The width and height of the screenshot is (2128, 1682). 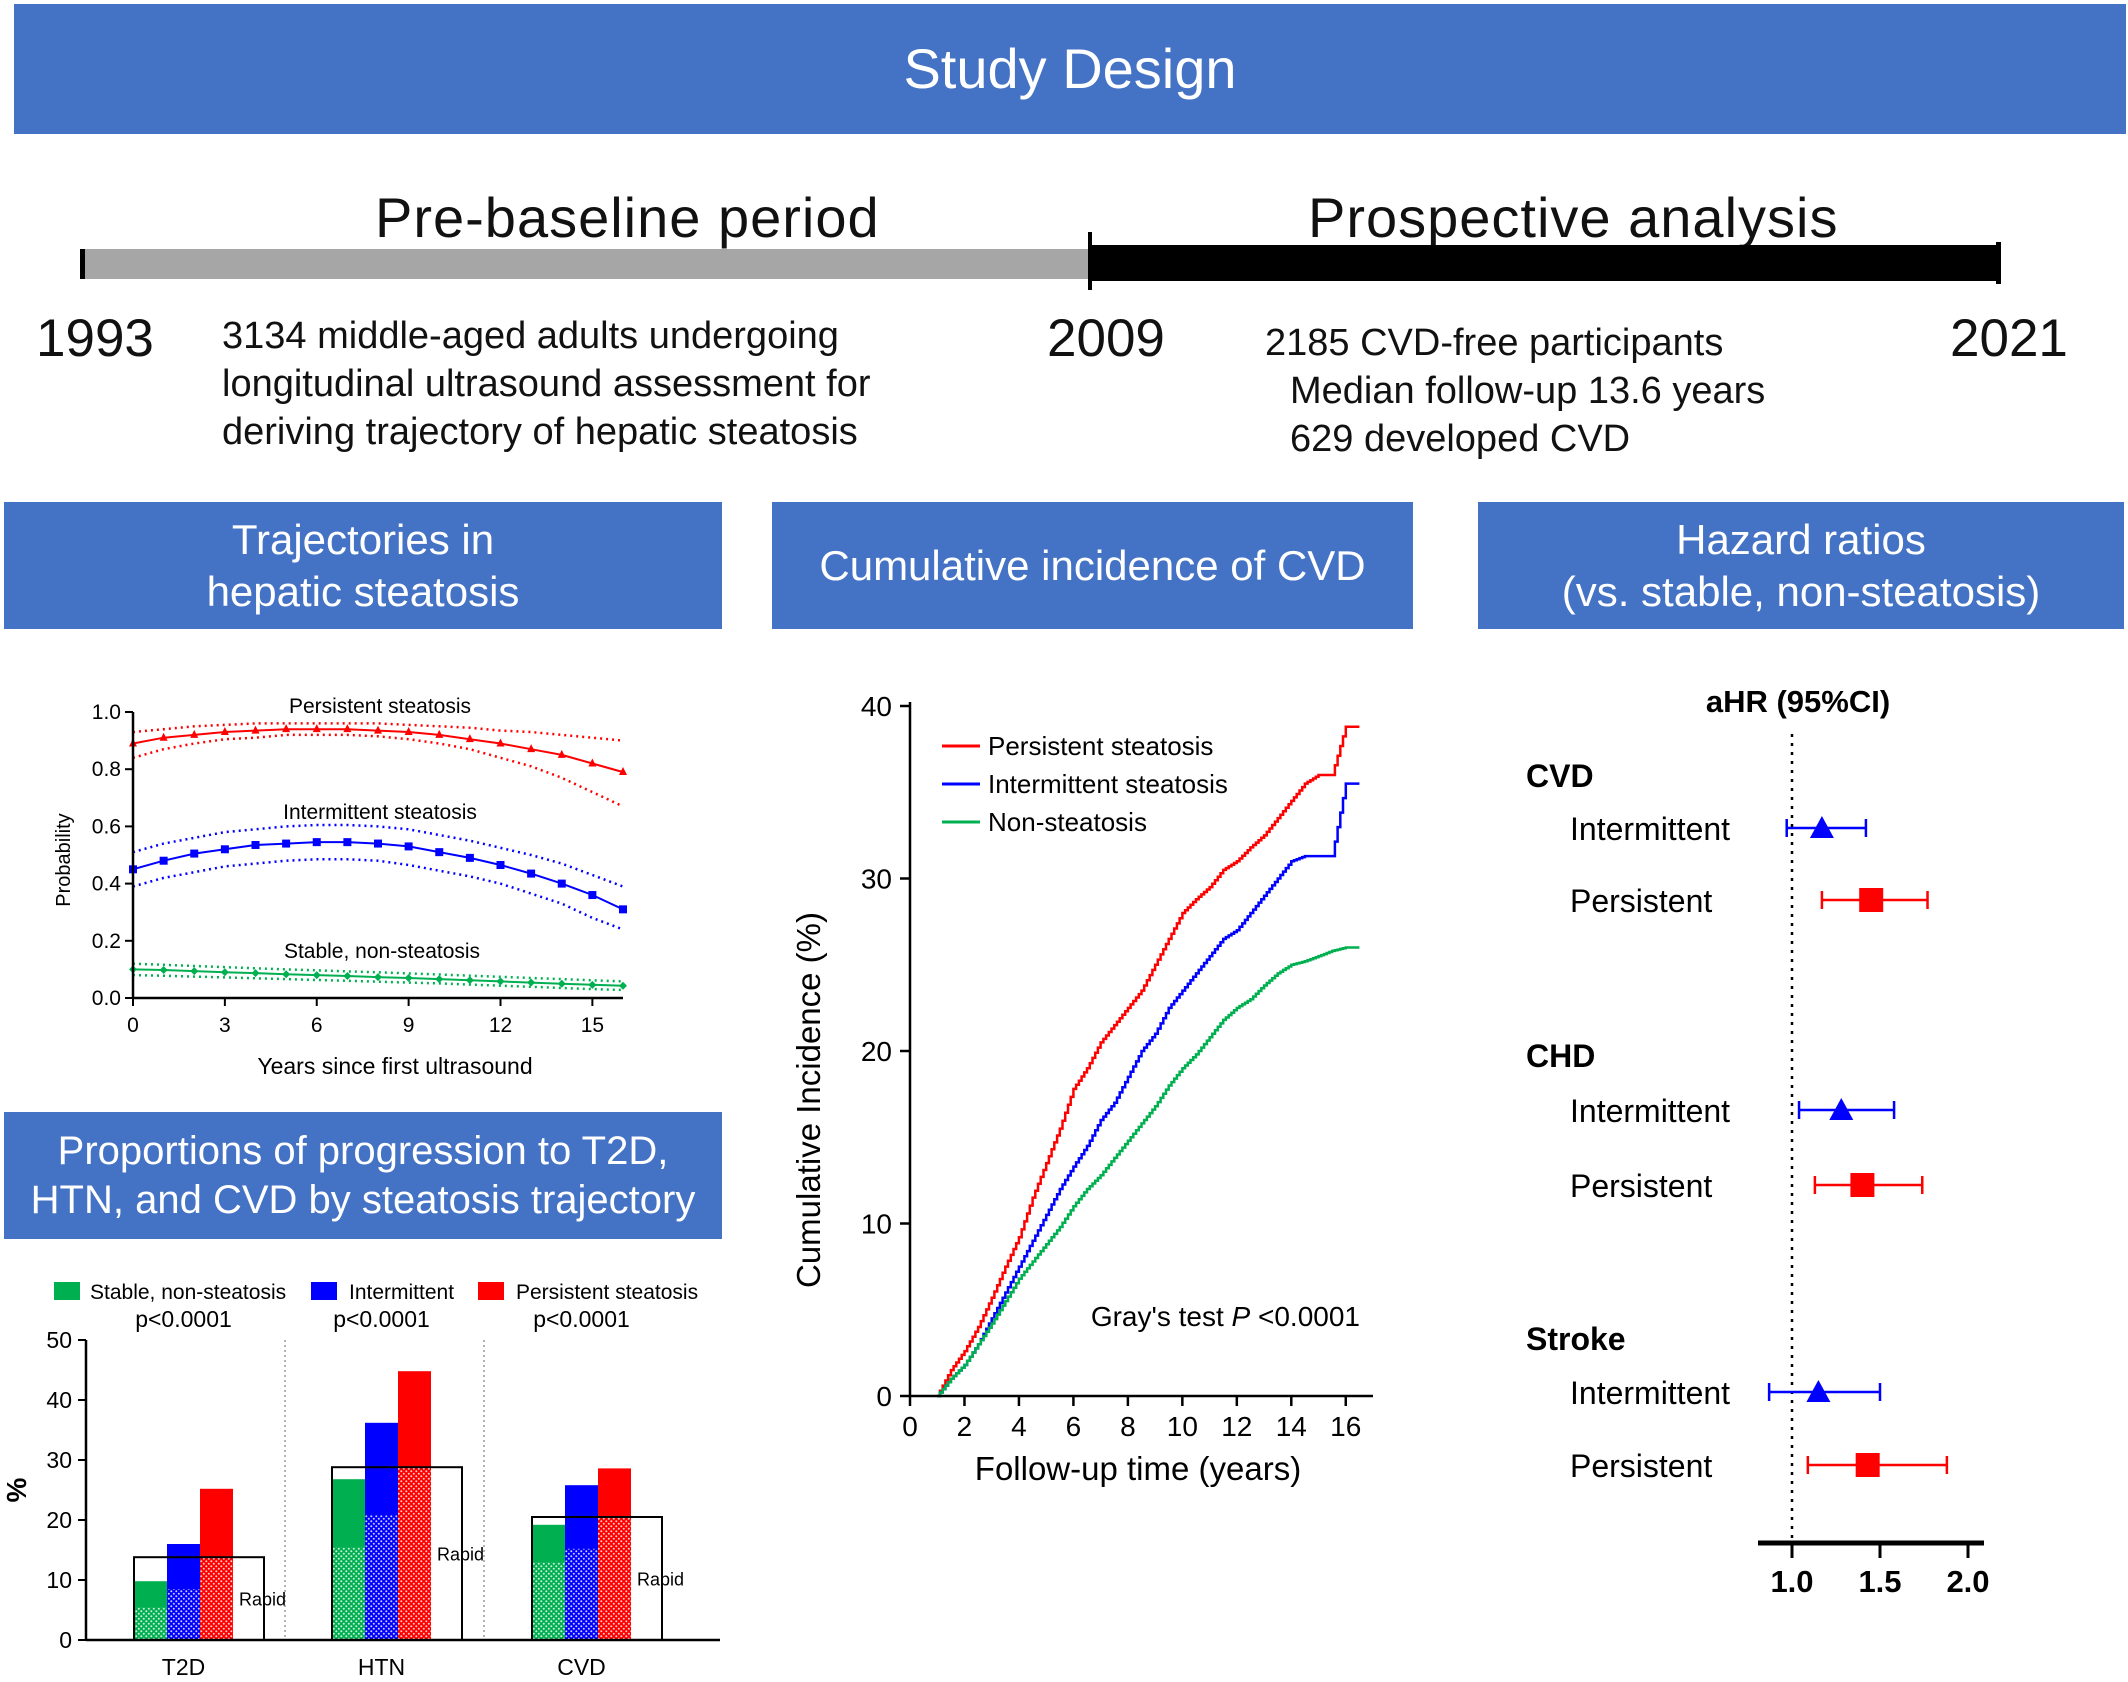 What do you see at coordinates (106, 998) in the screenshot?
I see `traj-ytick-label: 0.0` at bounding box center [106, 998].